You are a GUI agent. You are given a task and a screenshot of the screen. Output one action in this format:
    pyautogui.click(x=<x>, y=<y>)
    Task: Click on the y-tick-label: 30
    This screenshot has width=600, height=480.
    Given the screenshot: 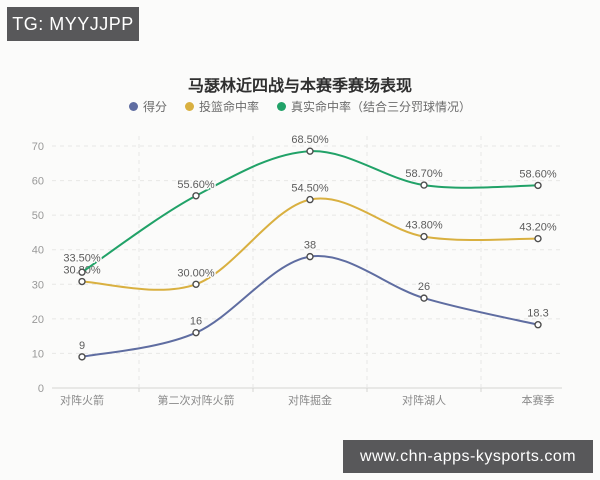 What is the action you would take?
    pyautogui.click(x=38, y=285)
    